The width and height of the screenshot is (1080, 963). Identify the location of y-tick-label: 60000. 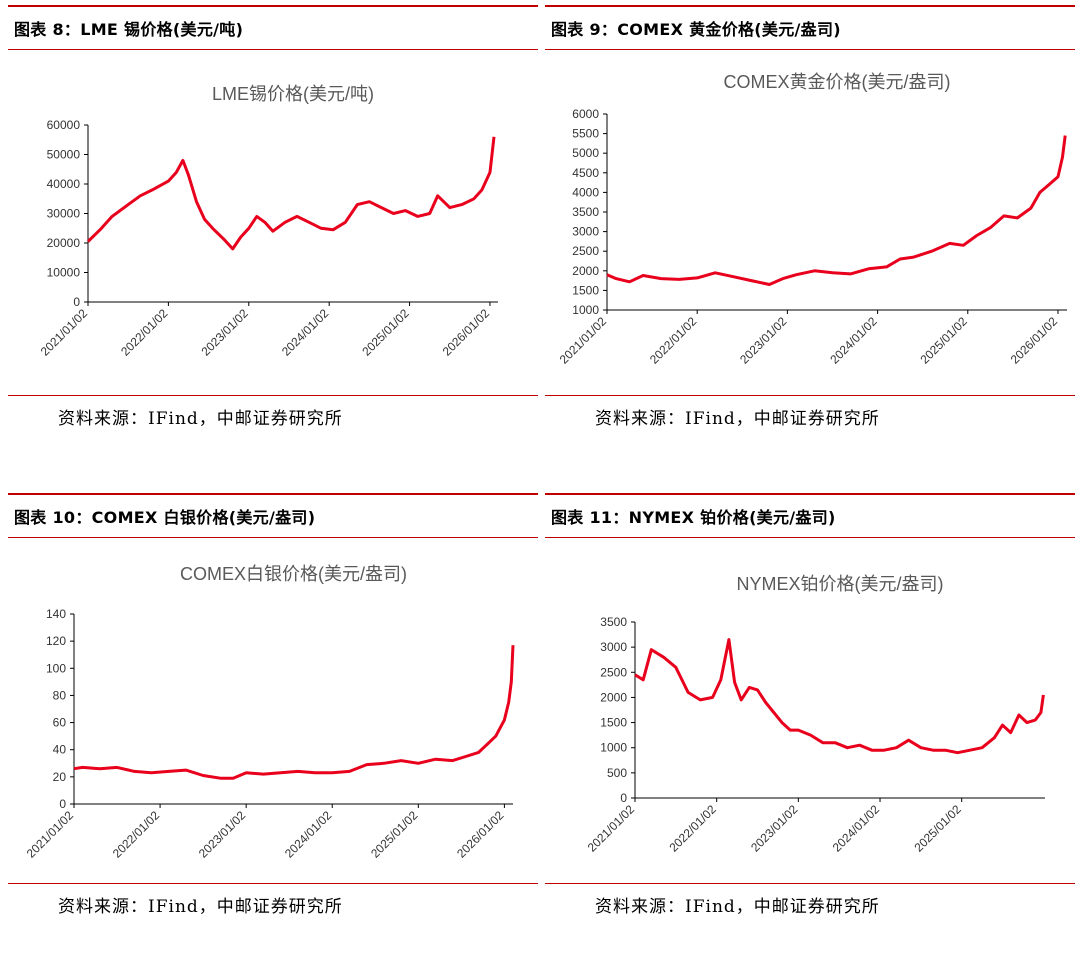
(64, 125).